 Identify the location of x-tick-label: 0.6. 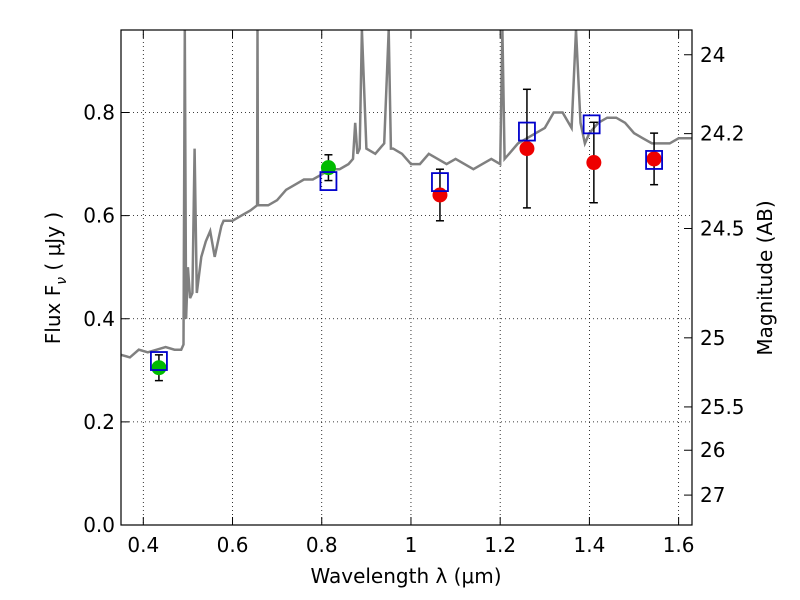
(233, 545).